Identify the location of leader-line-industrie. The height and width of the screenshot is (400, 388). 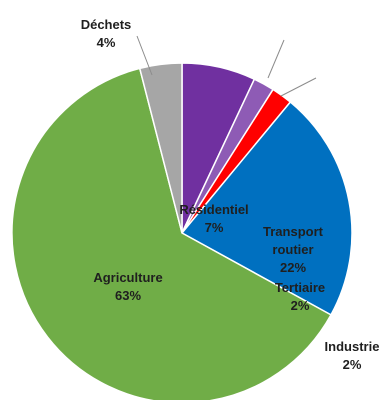
(298, 87).